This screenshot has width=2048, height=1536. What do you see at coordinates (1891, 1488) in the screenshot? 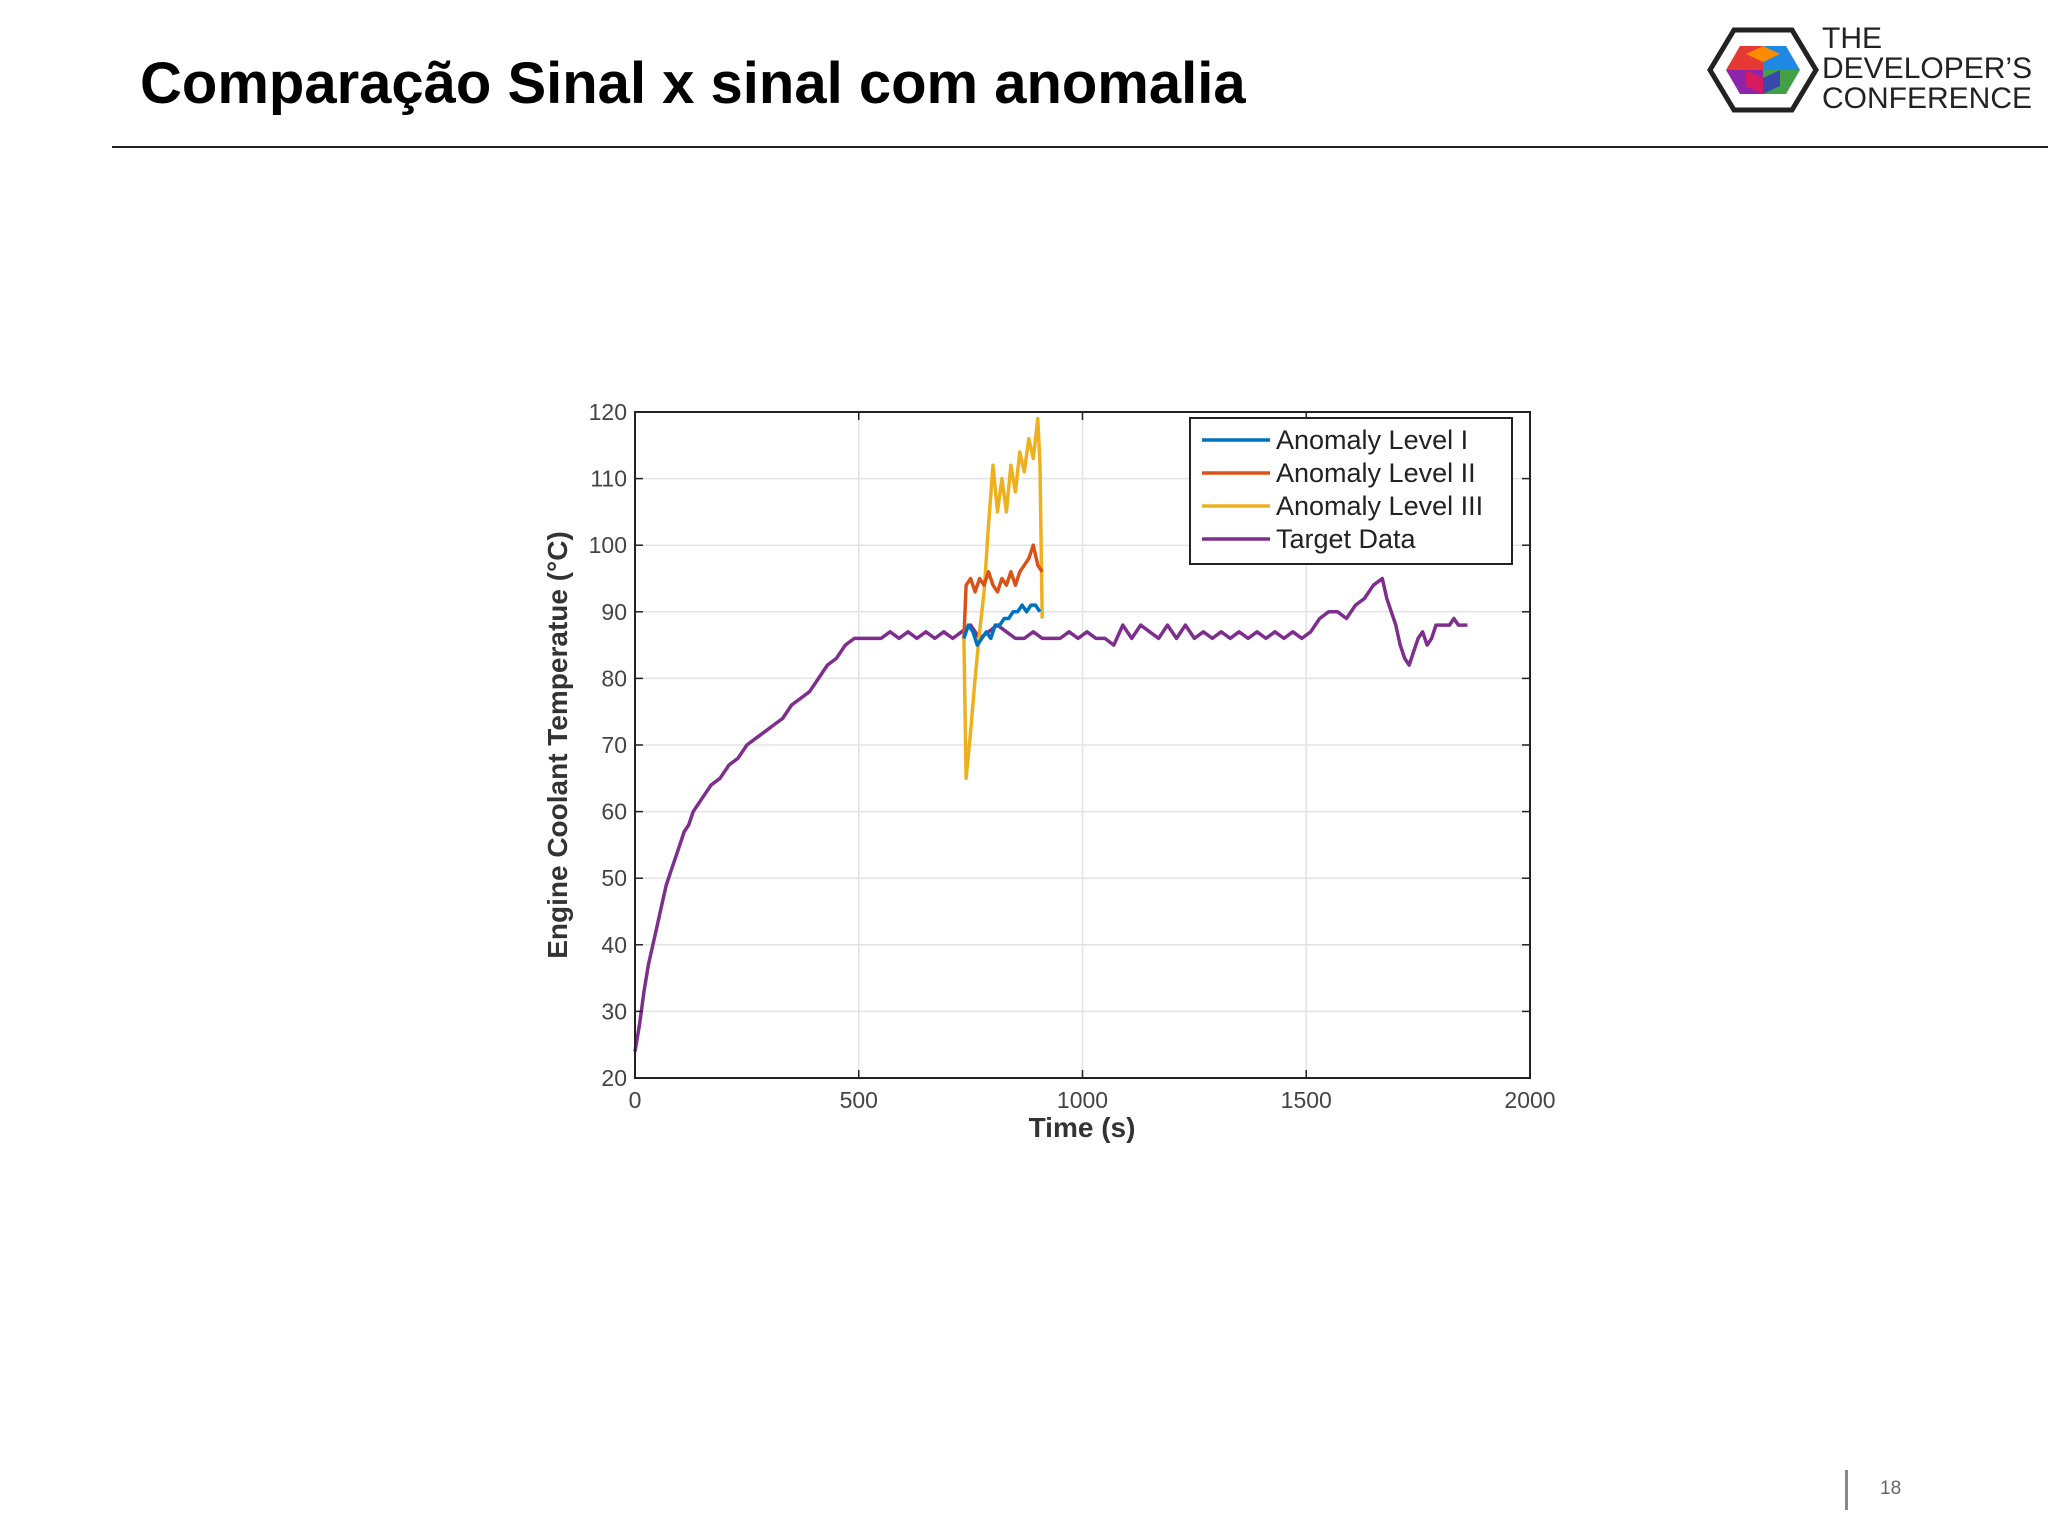
I see `page-number: 18` at bounding box center [1891, 1488].